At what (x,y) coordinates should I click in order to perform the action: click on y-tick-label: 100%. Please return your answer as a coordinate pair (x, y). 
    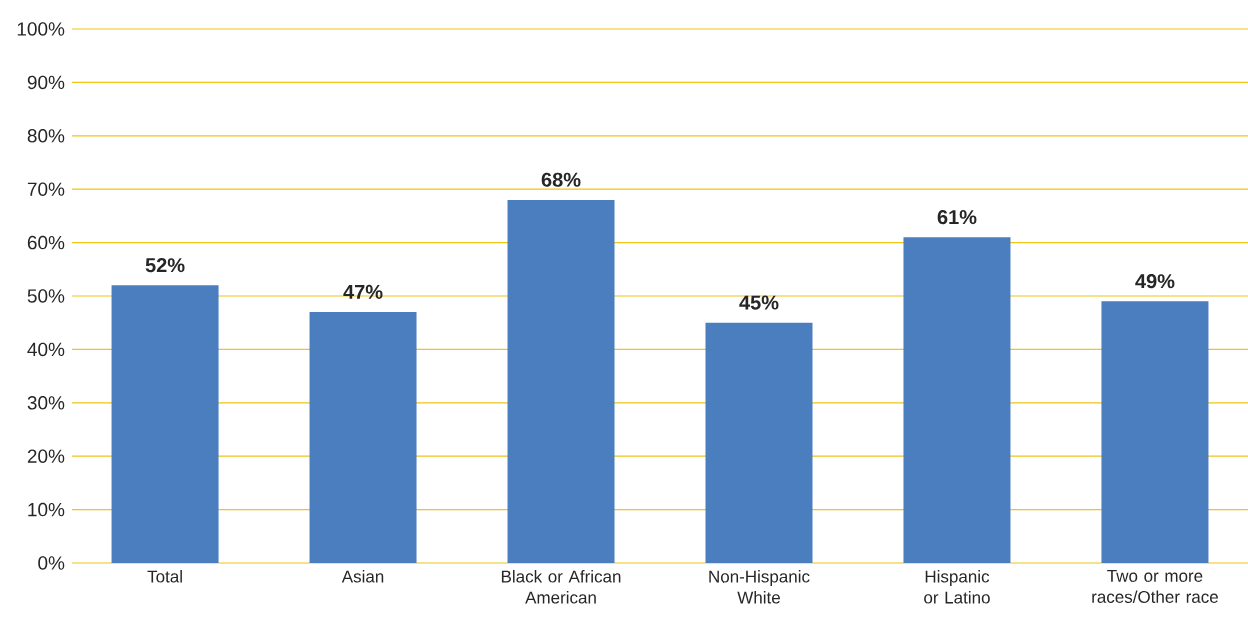
    Looking at the image, I should click on (41, 29).